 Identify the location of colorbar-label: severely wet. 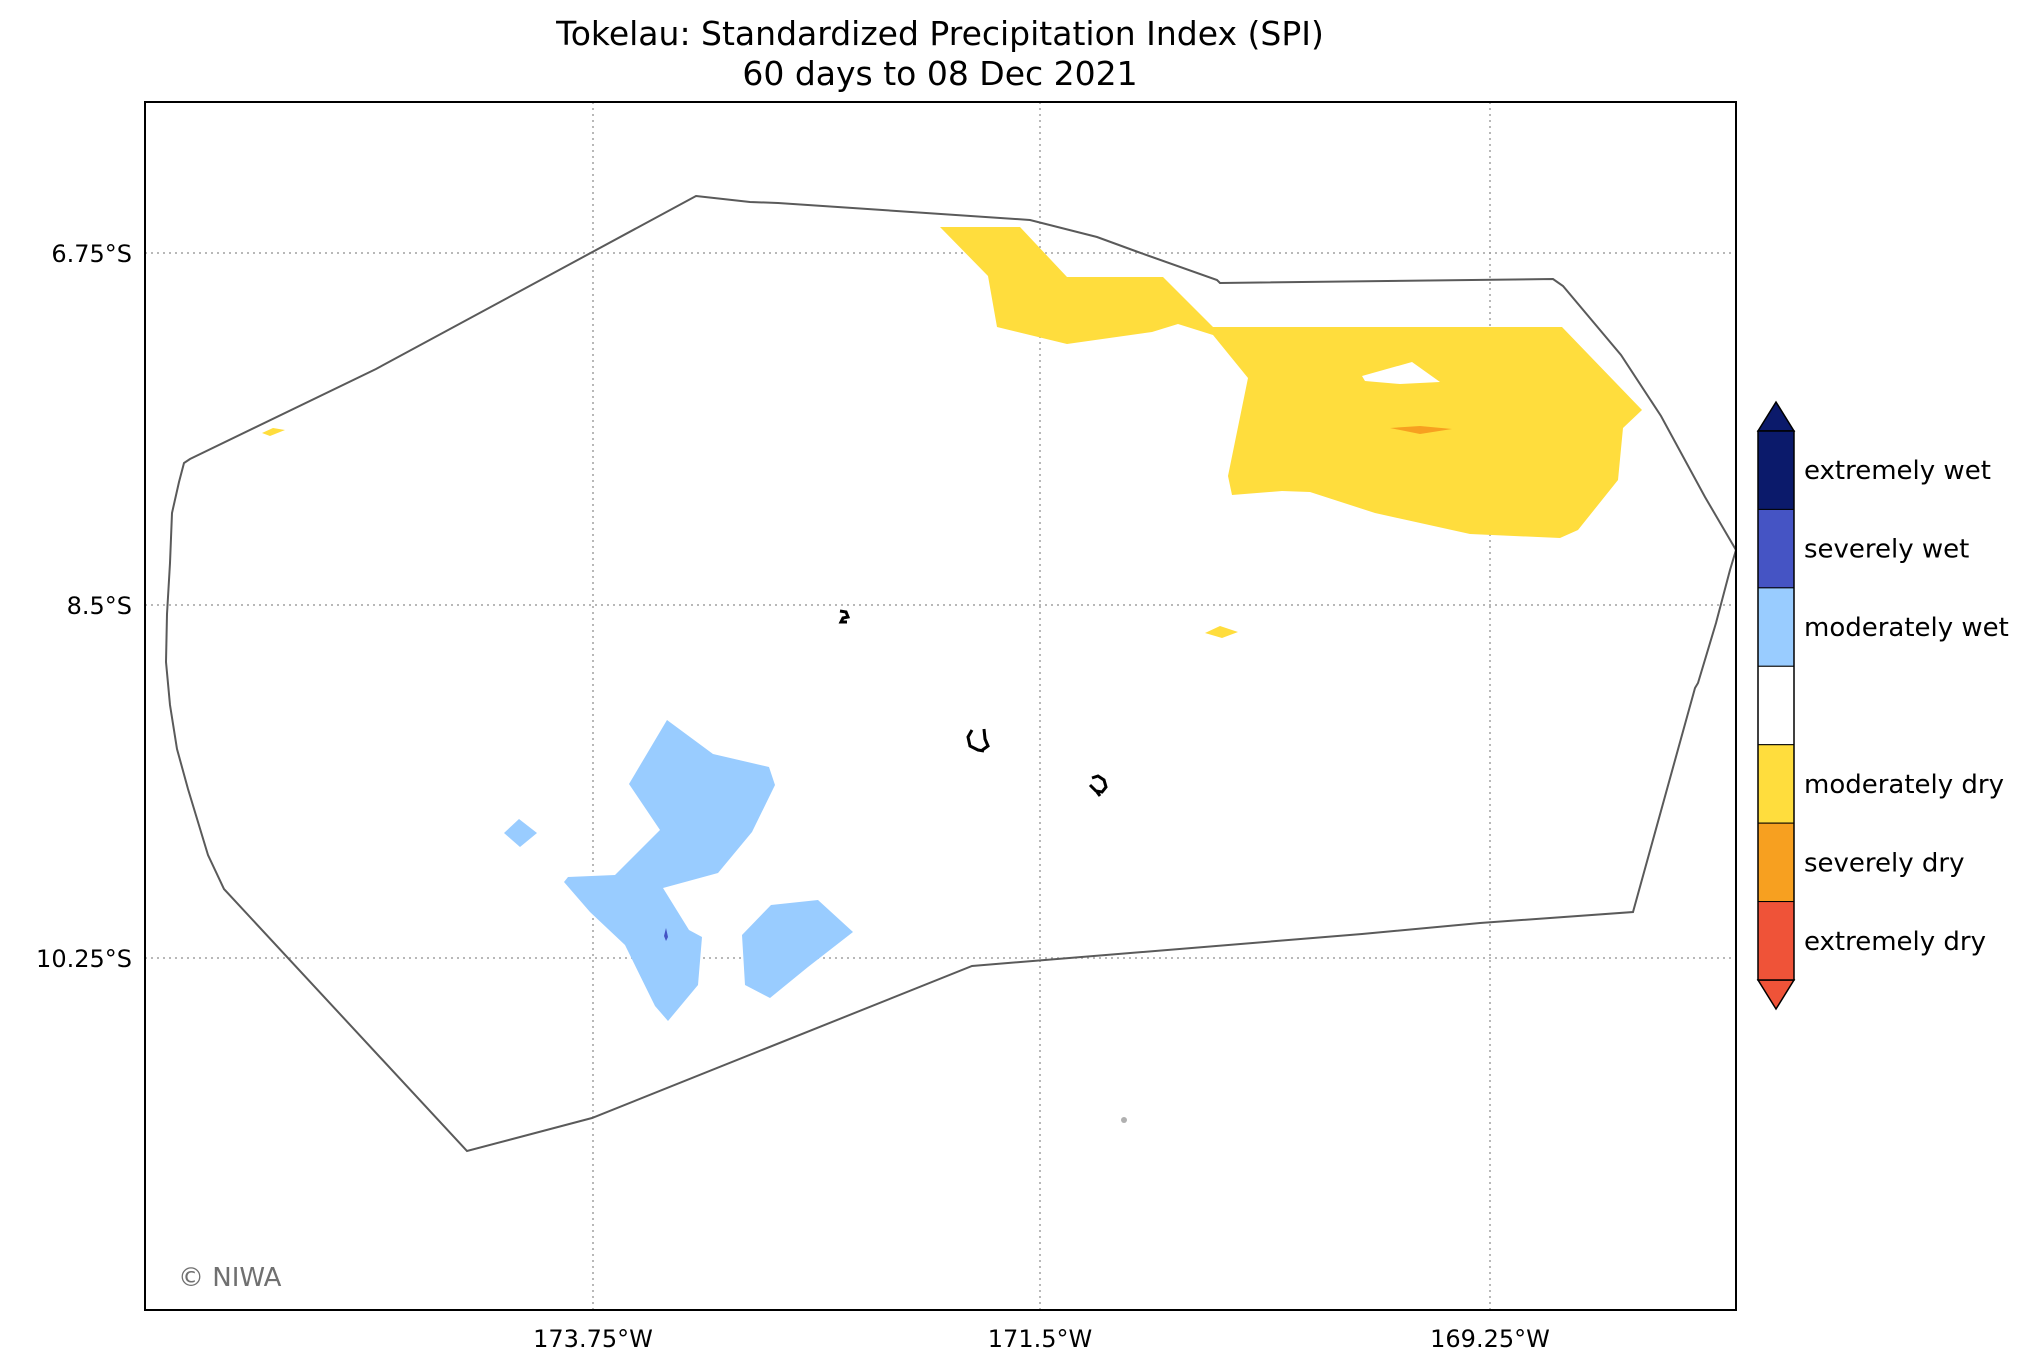
(1886, 550).